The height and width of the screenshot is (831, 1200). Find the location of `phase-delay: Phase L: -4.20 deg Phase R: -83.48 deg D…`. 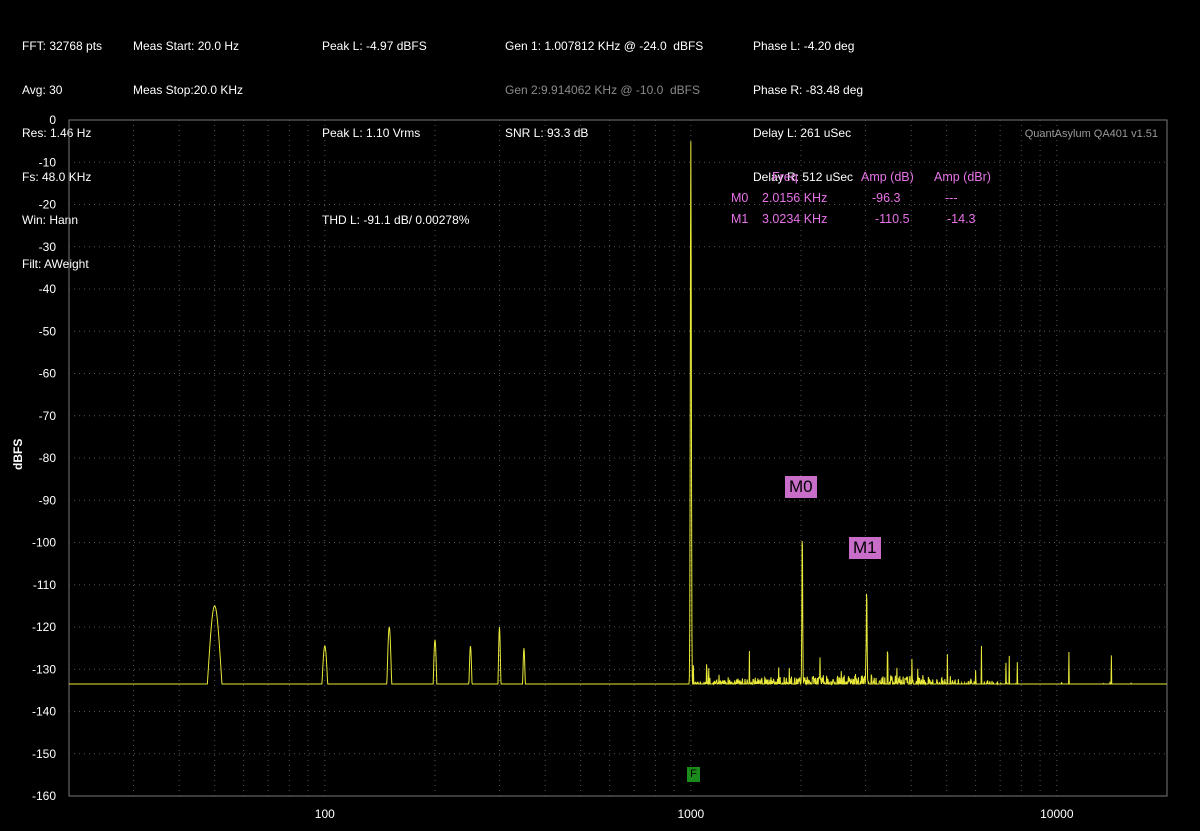

phase-delay: Phase L: -4.20 deg Phase R: -83.48 deg D… is located at coordinates (808, 104).